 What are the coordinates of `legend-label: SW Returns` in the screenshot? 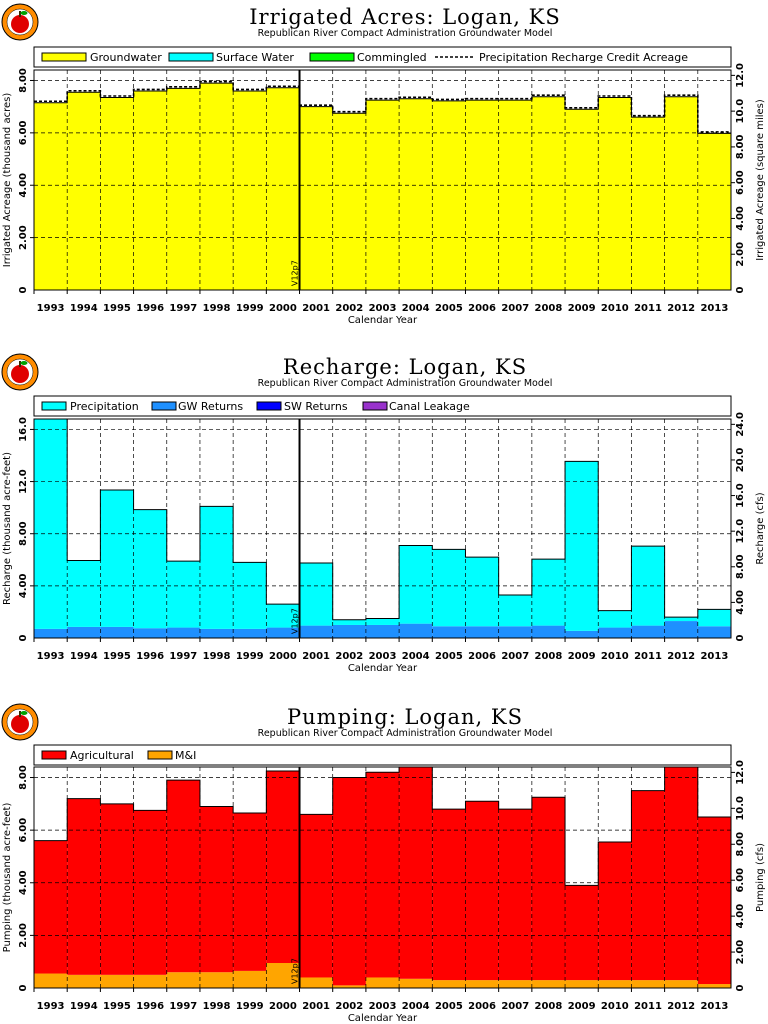 It's located at (316, 406).